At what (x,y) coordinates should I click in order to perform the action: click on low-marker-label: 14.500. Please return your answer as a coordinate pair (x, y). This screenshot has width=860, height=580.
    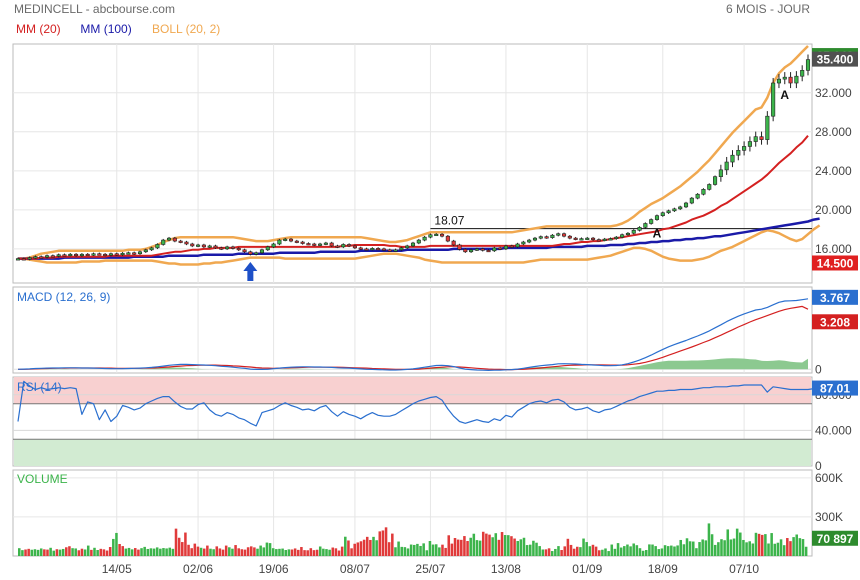
    Looking at the image, I should click on (835, 263).